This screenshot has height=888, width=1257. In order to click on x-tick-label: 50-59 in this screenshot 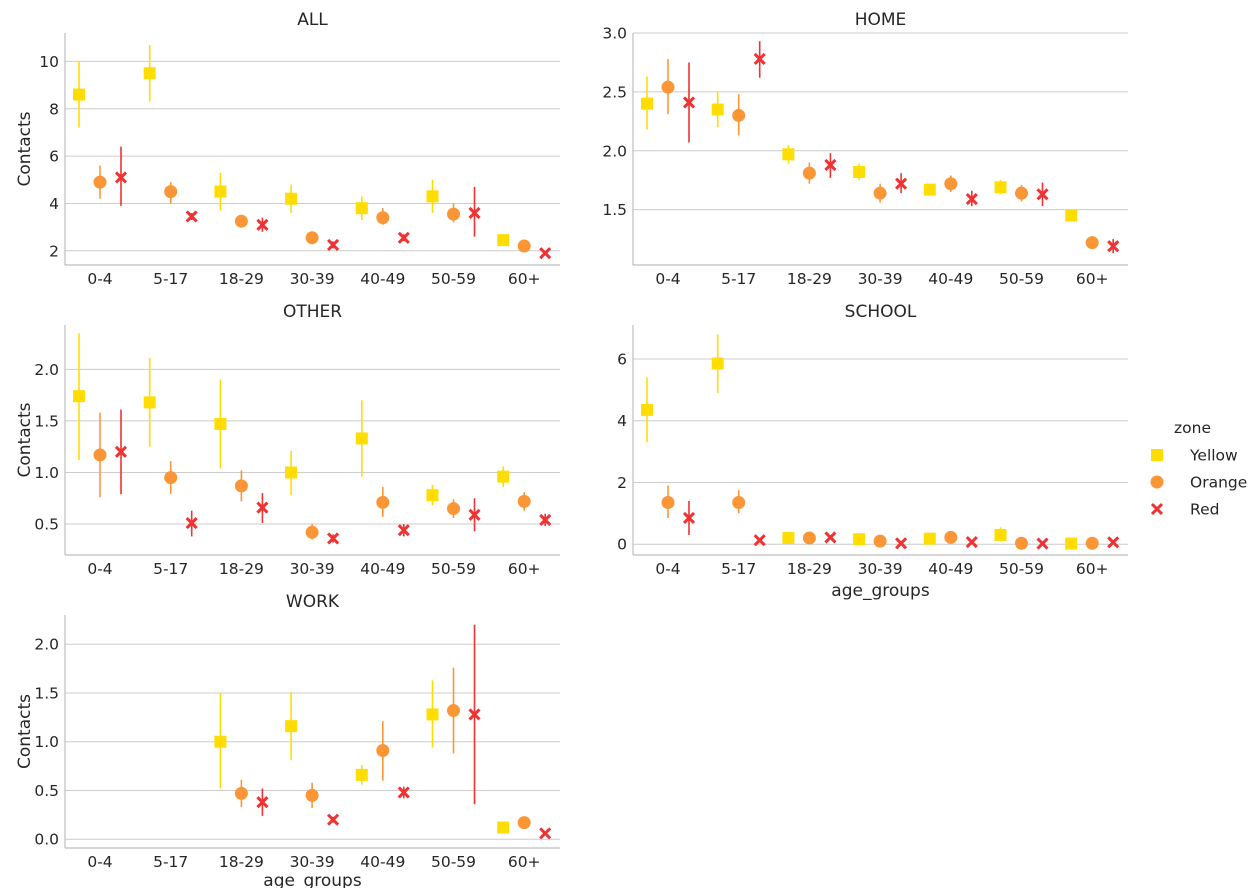, I will do `click(1021, 569)`.